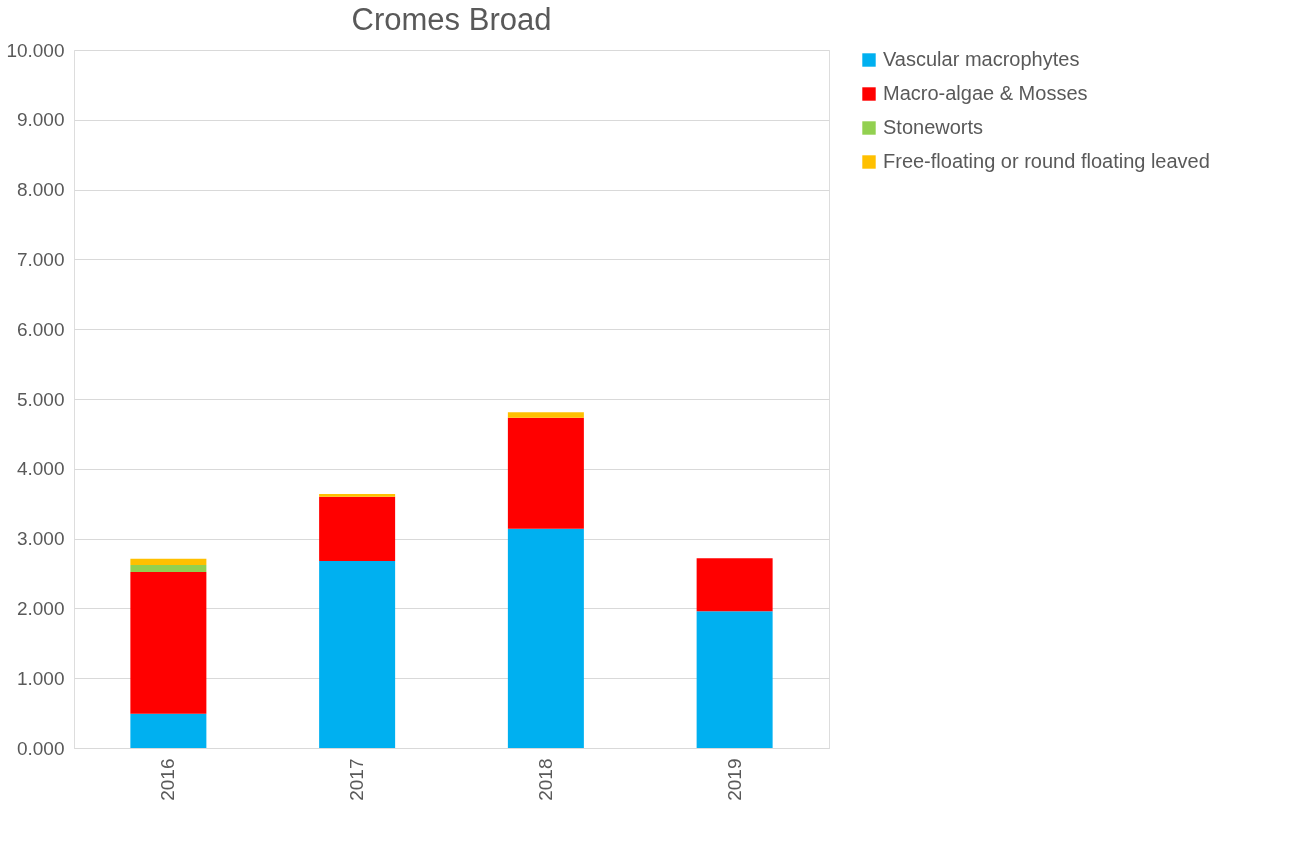  What do you see at coordinates (35, 50) in the screenshot?
I see `y-tick-label: 10.000` at bounding box center [35, 50].